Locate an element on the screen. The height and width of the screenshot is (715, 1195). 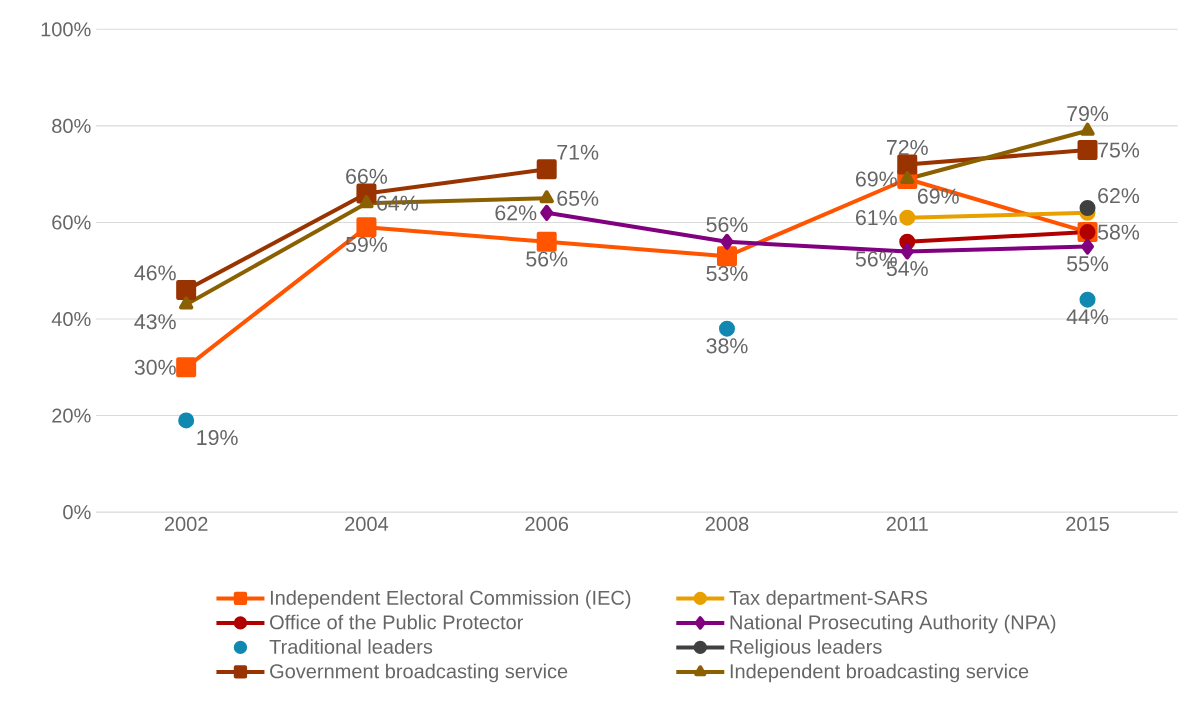
x-tick-label: 2015 is located at coordinates (1087, 524).